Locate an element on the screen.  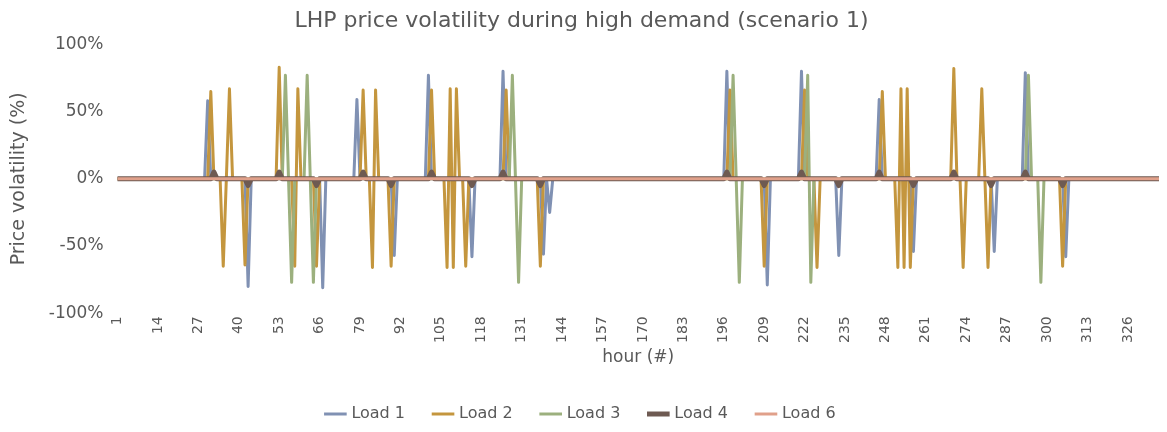
chart-title: LHP price volatility during high demand (scenario 1) is located at coordinates (581, 19).